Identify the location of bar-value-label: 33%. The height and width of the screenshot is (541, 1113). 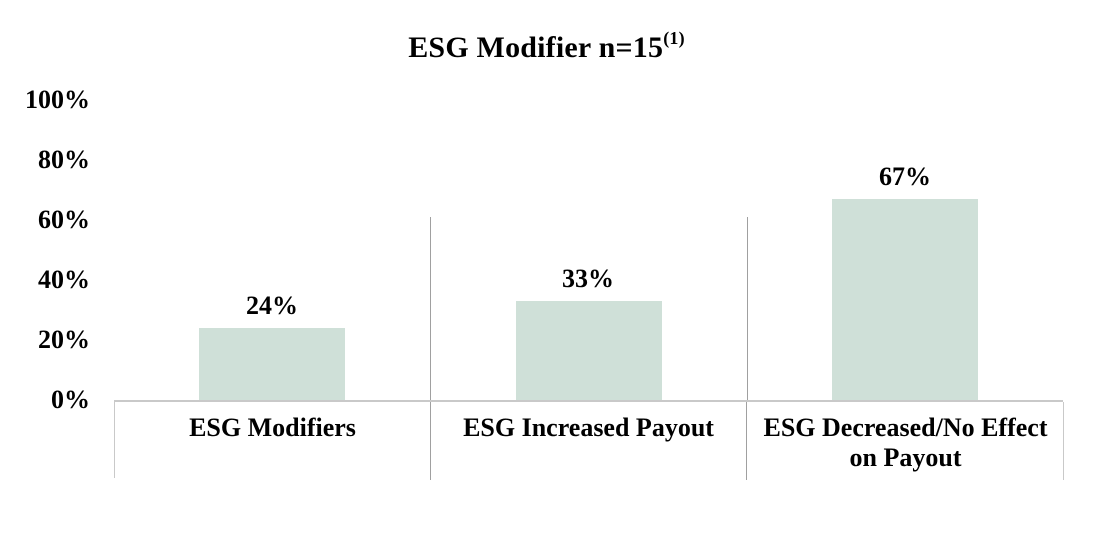
(588, 278).